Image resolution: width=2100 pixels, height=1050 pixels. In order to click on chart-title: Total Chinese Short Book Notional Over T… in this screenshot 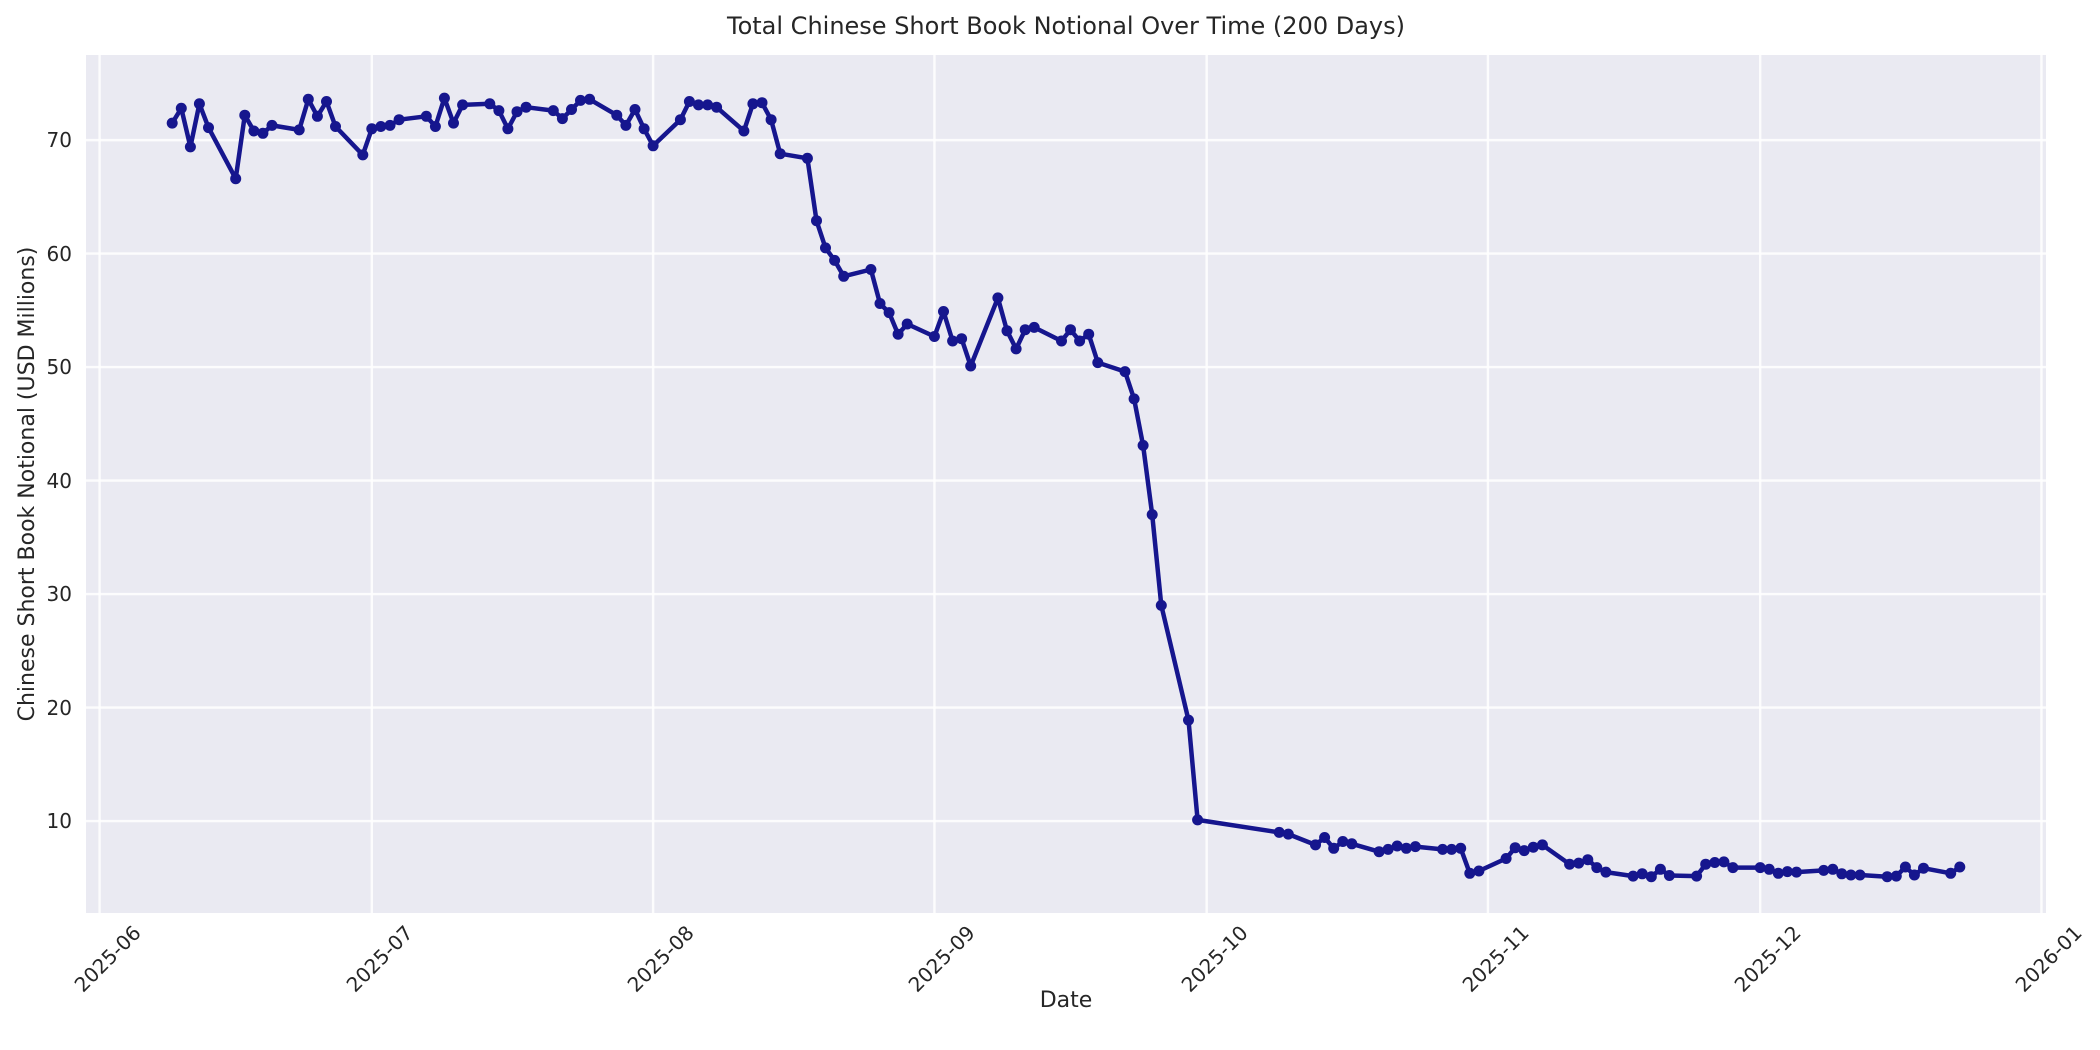, I will do `click(1066, 26)`.